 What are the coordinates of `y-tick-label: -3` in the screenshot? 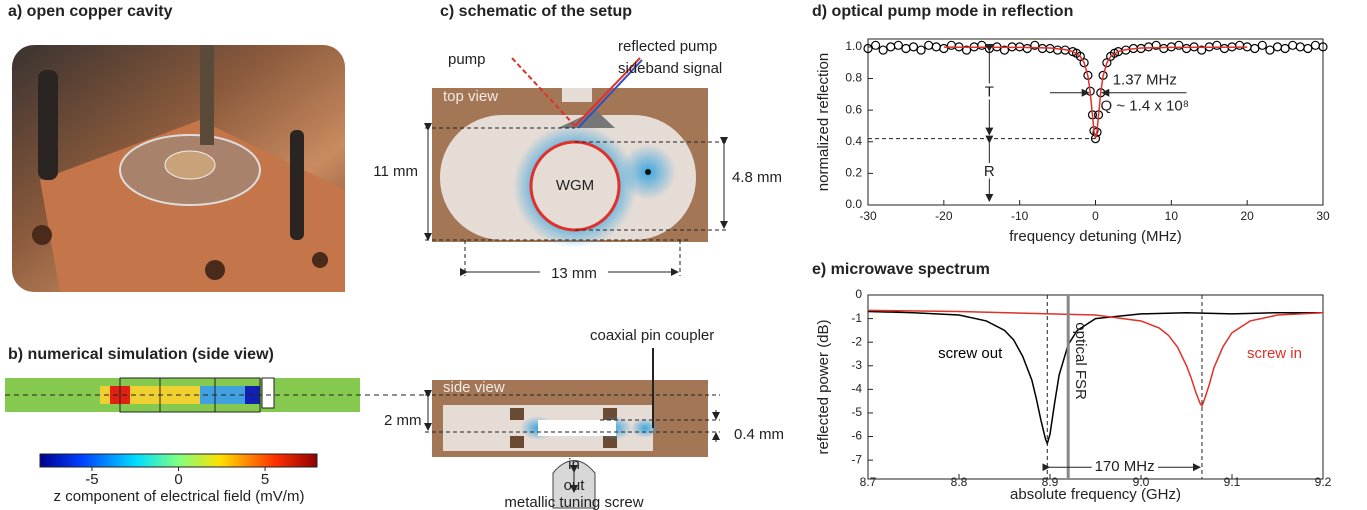 It's located at (856, 365).